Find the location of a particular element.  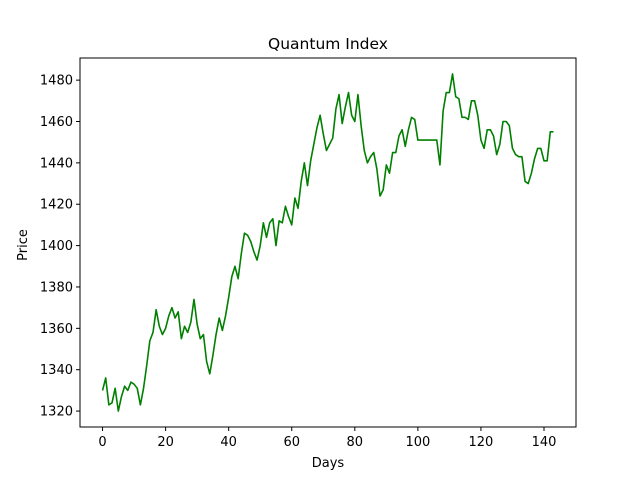

x-tick-label: 140 is located at coordinates (544, 442).